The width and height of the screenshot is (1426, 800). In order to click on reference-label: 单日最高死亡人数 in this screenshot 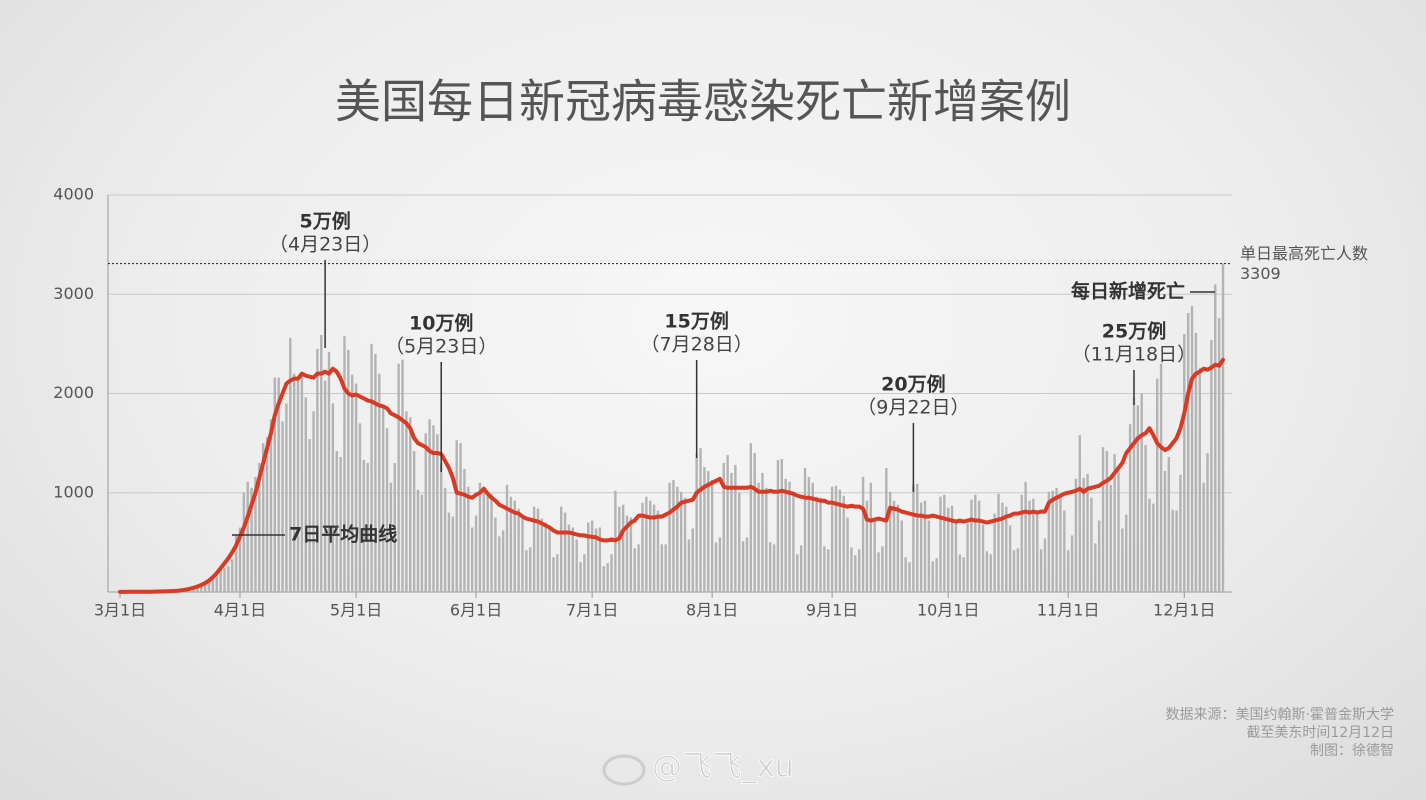, I will do `click(1304, 253)`.